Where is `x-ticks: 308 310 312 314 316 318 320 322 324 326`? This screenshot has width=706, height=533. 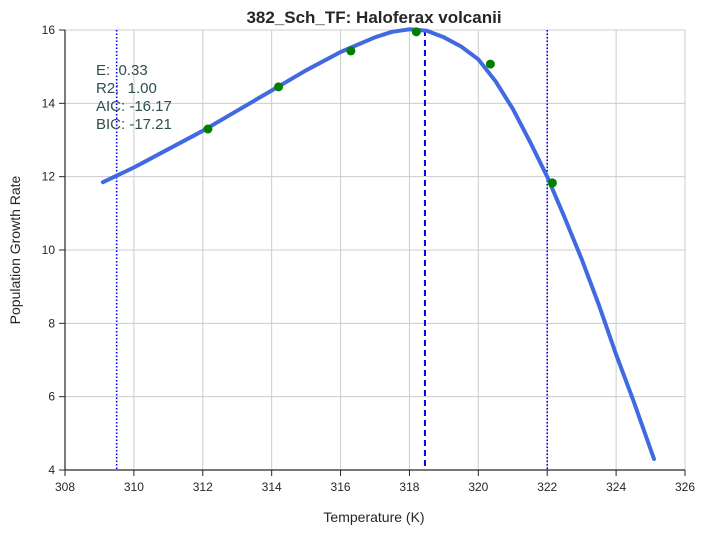
x-ticks: 308 310 312 314 316 318 320 322 324 326 is located at coordinates (375, 482).